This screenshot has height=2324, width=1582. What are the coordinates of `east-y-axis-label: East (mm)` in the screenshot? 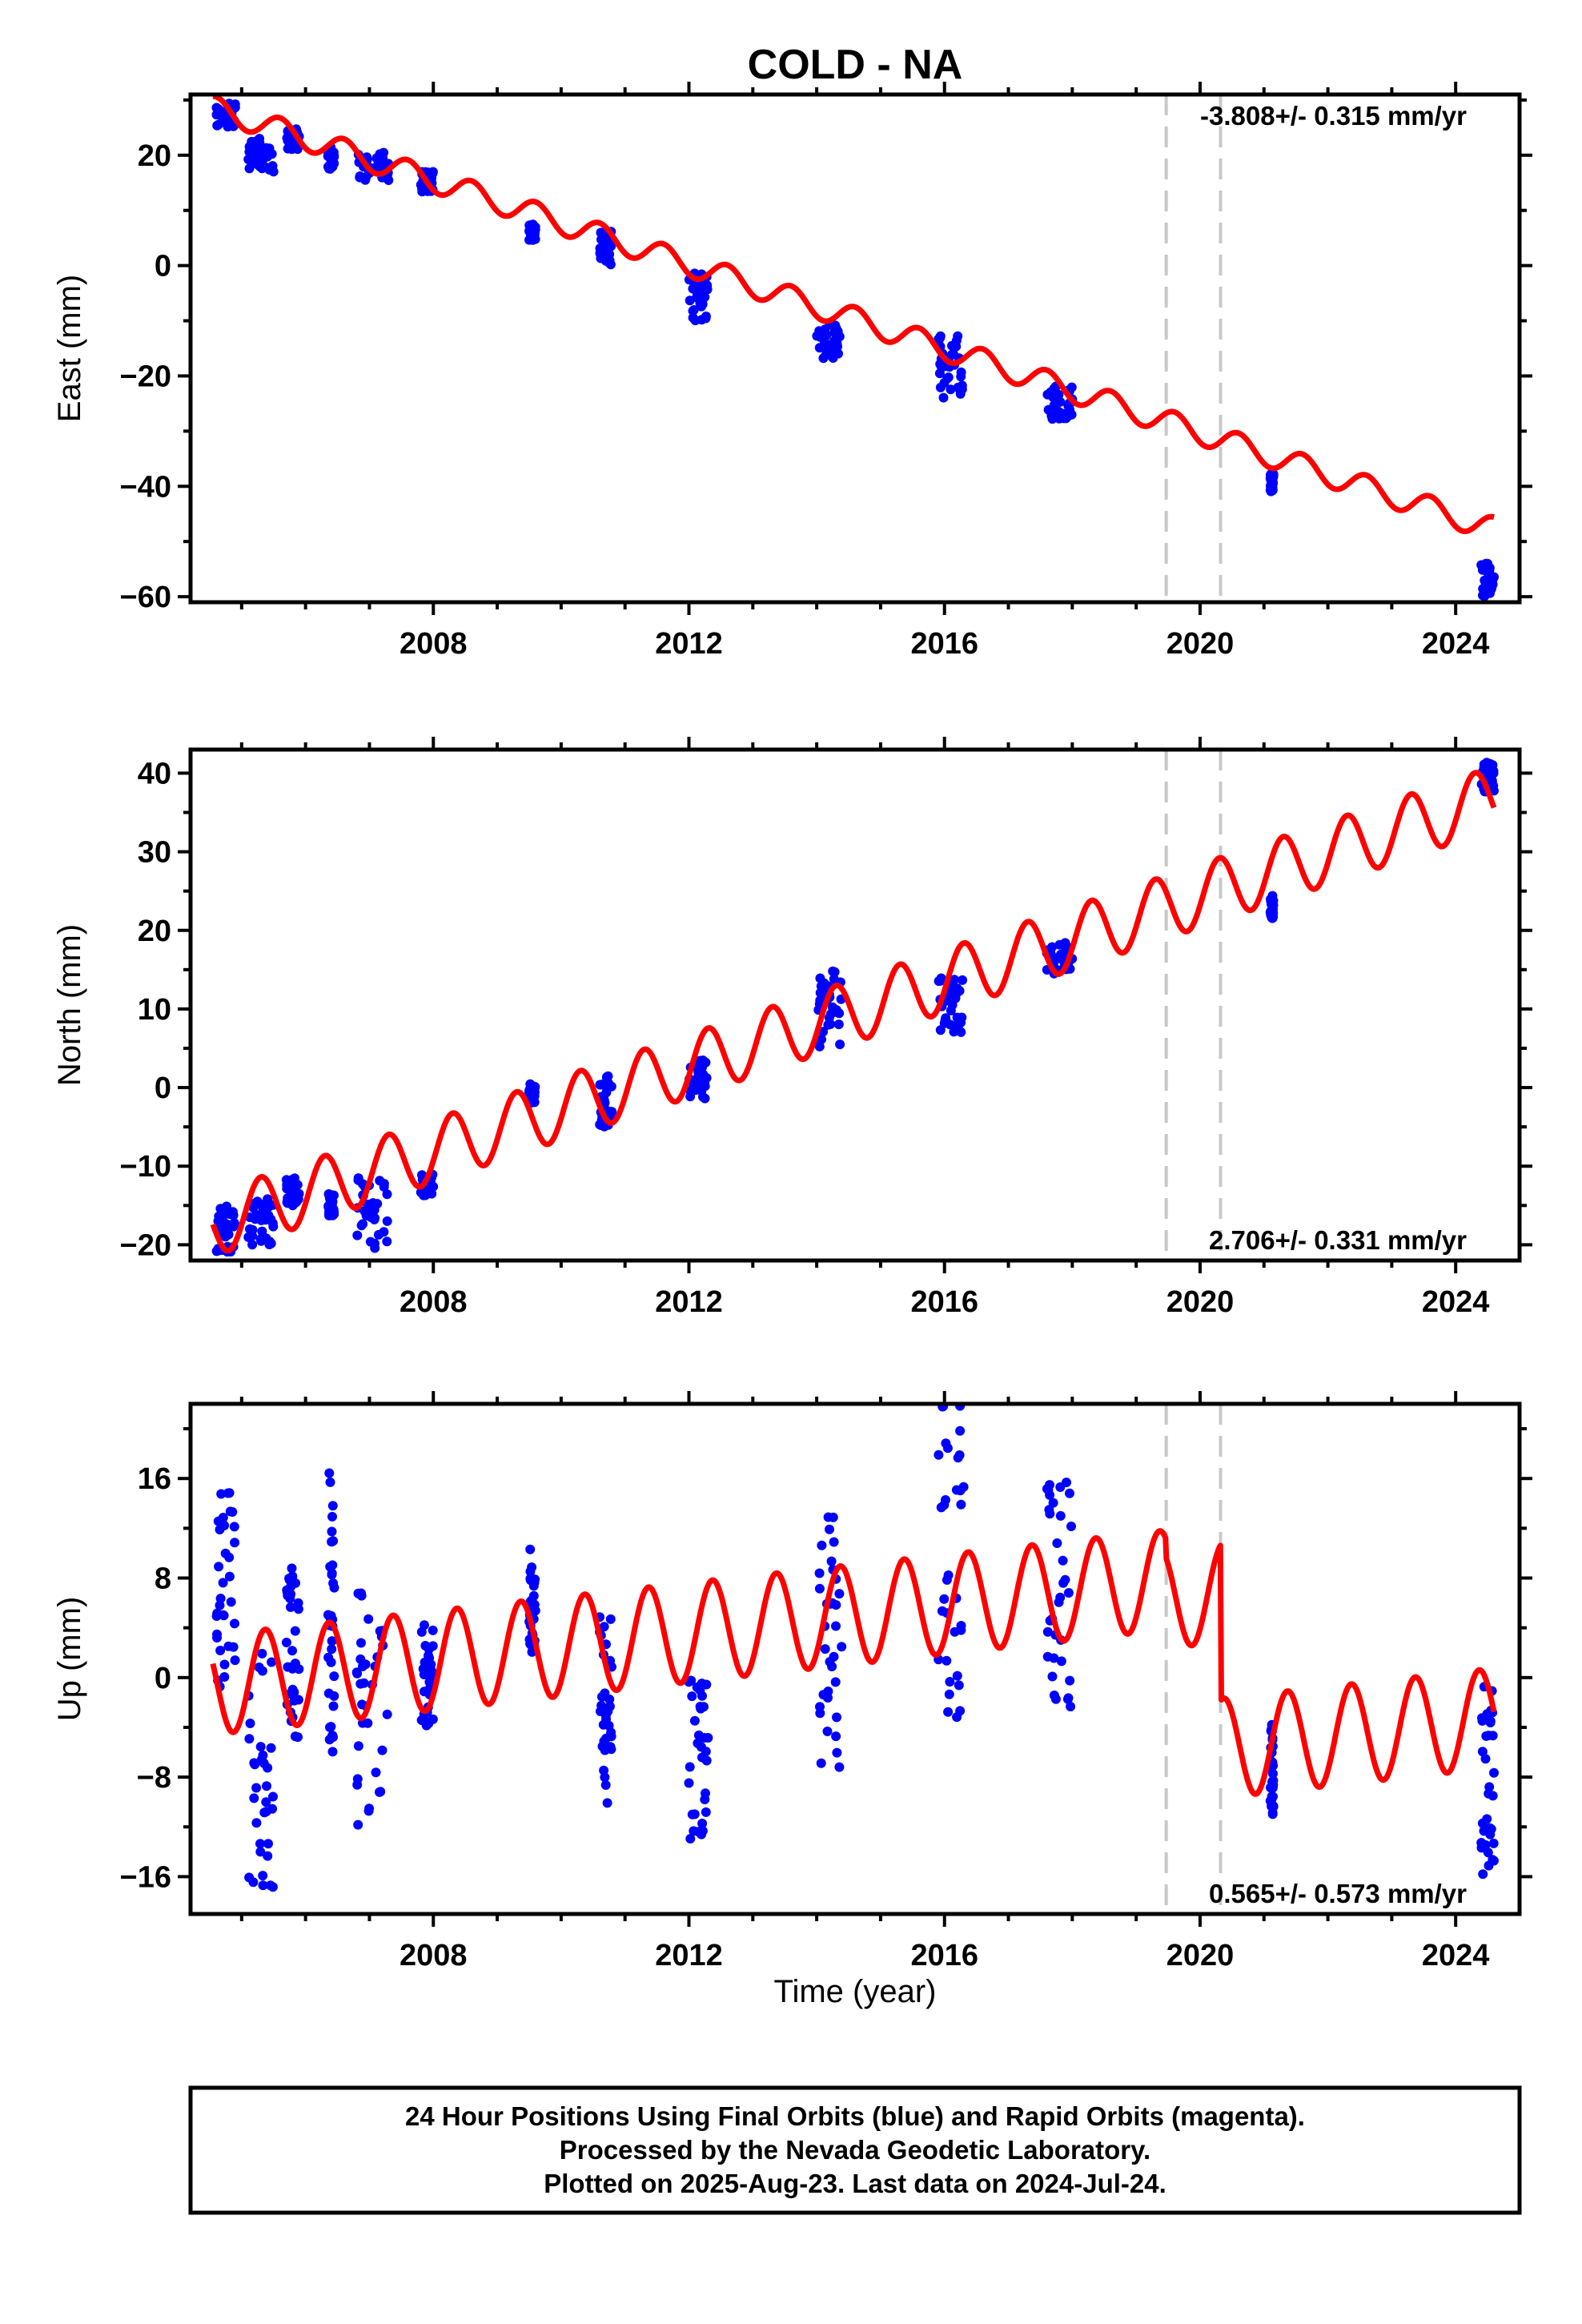 It's located at (69, 348).